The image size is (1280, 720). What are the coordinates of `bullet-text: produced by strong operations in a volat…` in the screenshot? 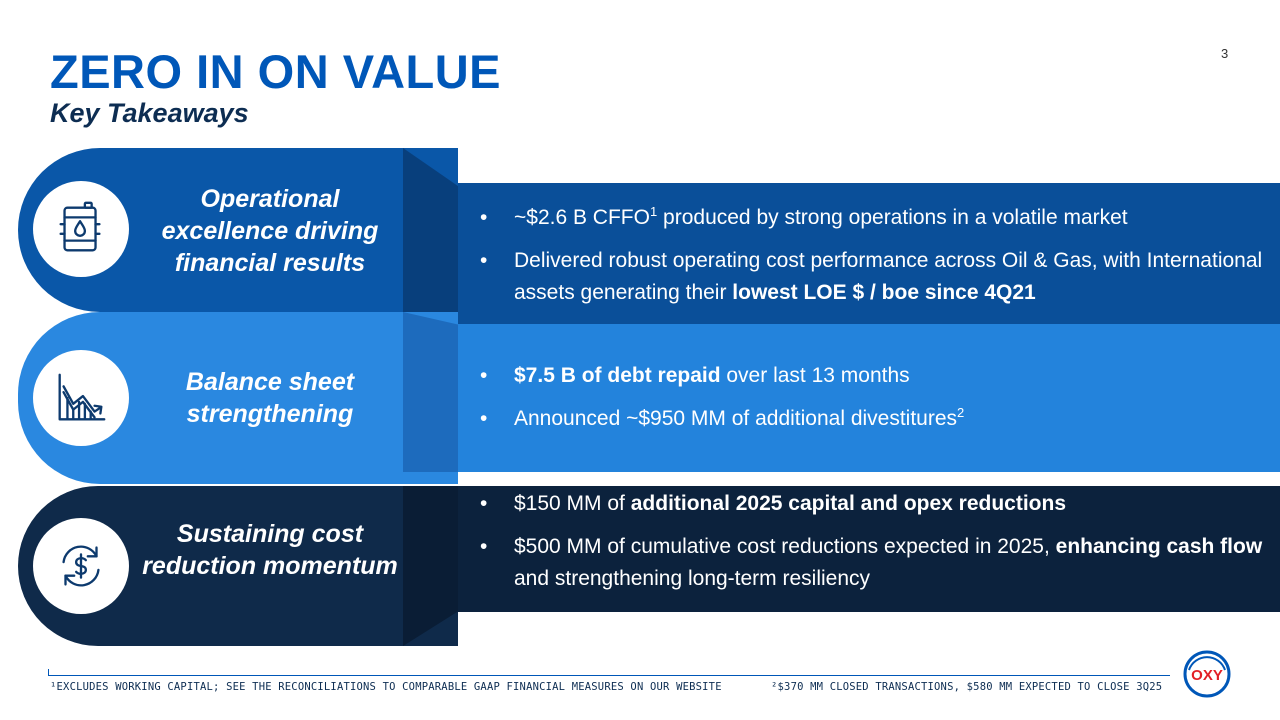 It's located at (892, 217).